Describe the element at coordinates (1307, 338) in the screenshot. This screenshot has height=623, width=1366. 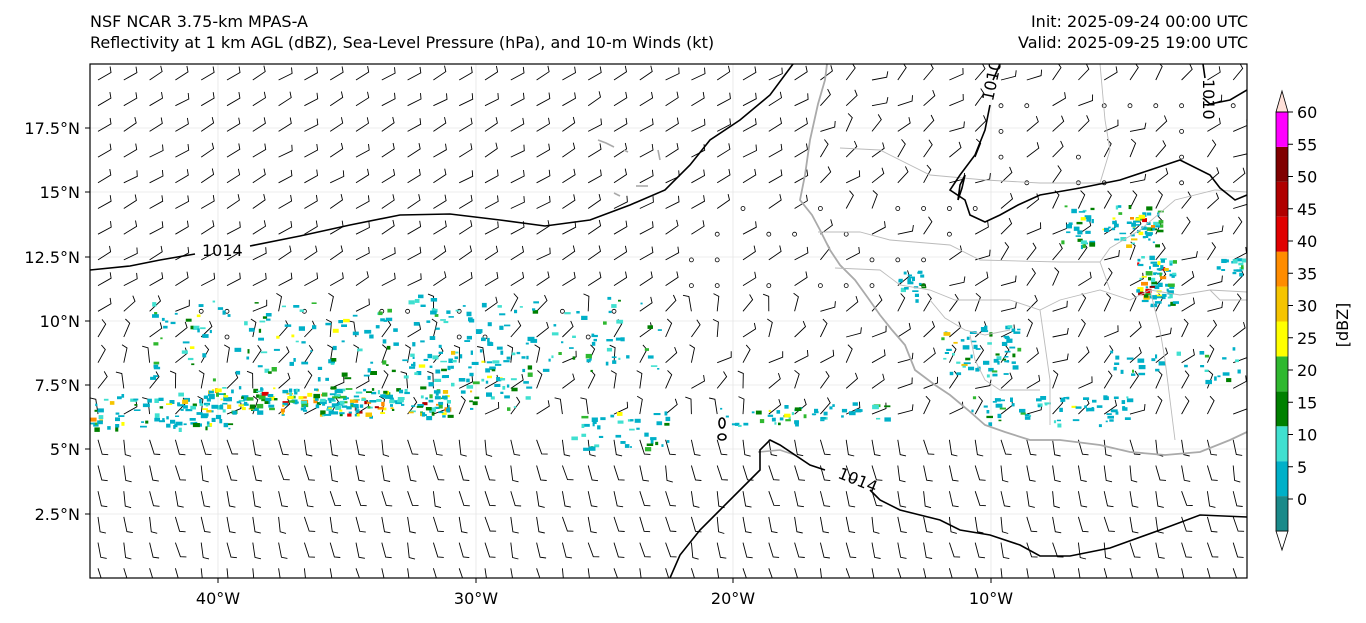
I see `colorbar-tick-label: 25` at that location.